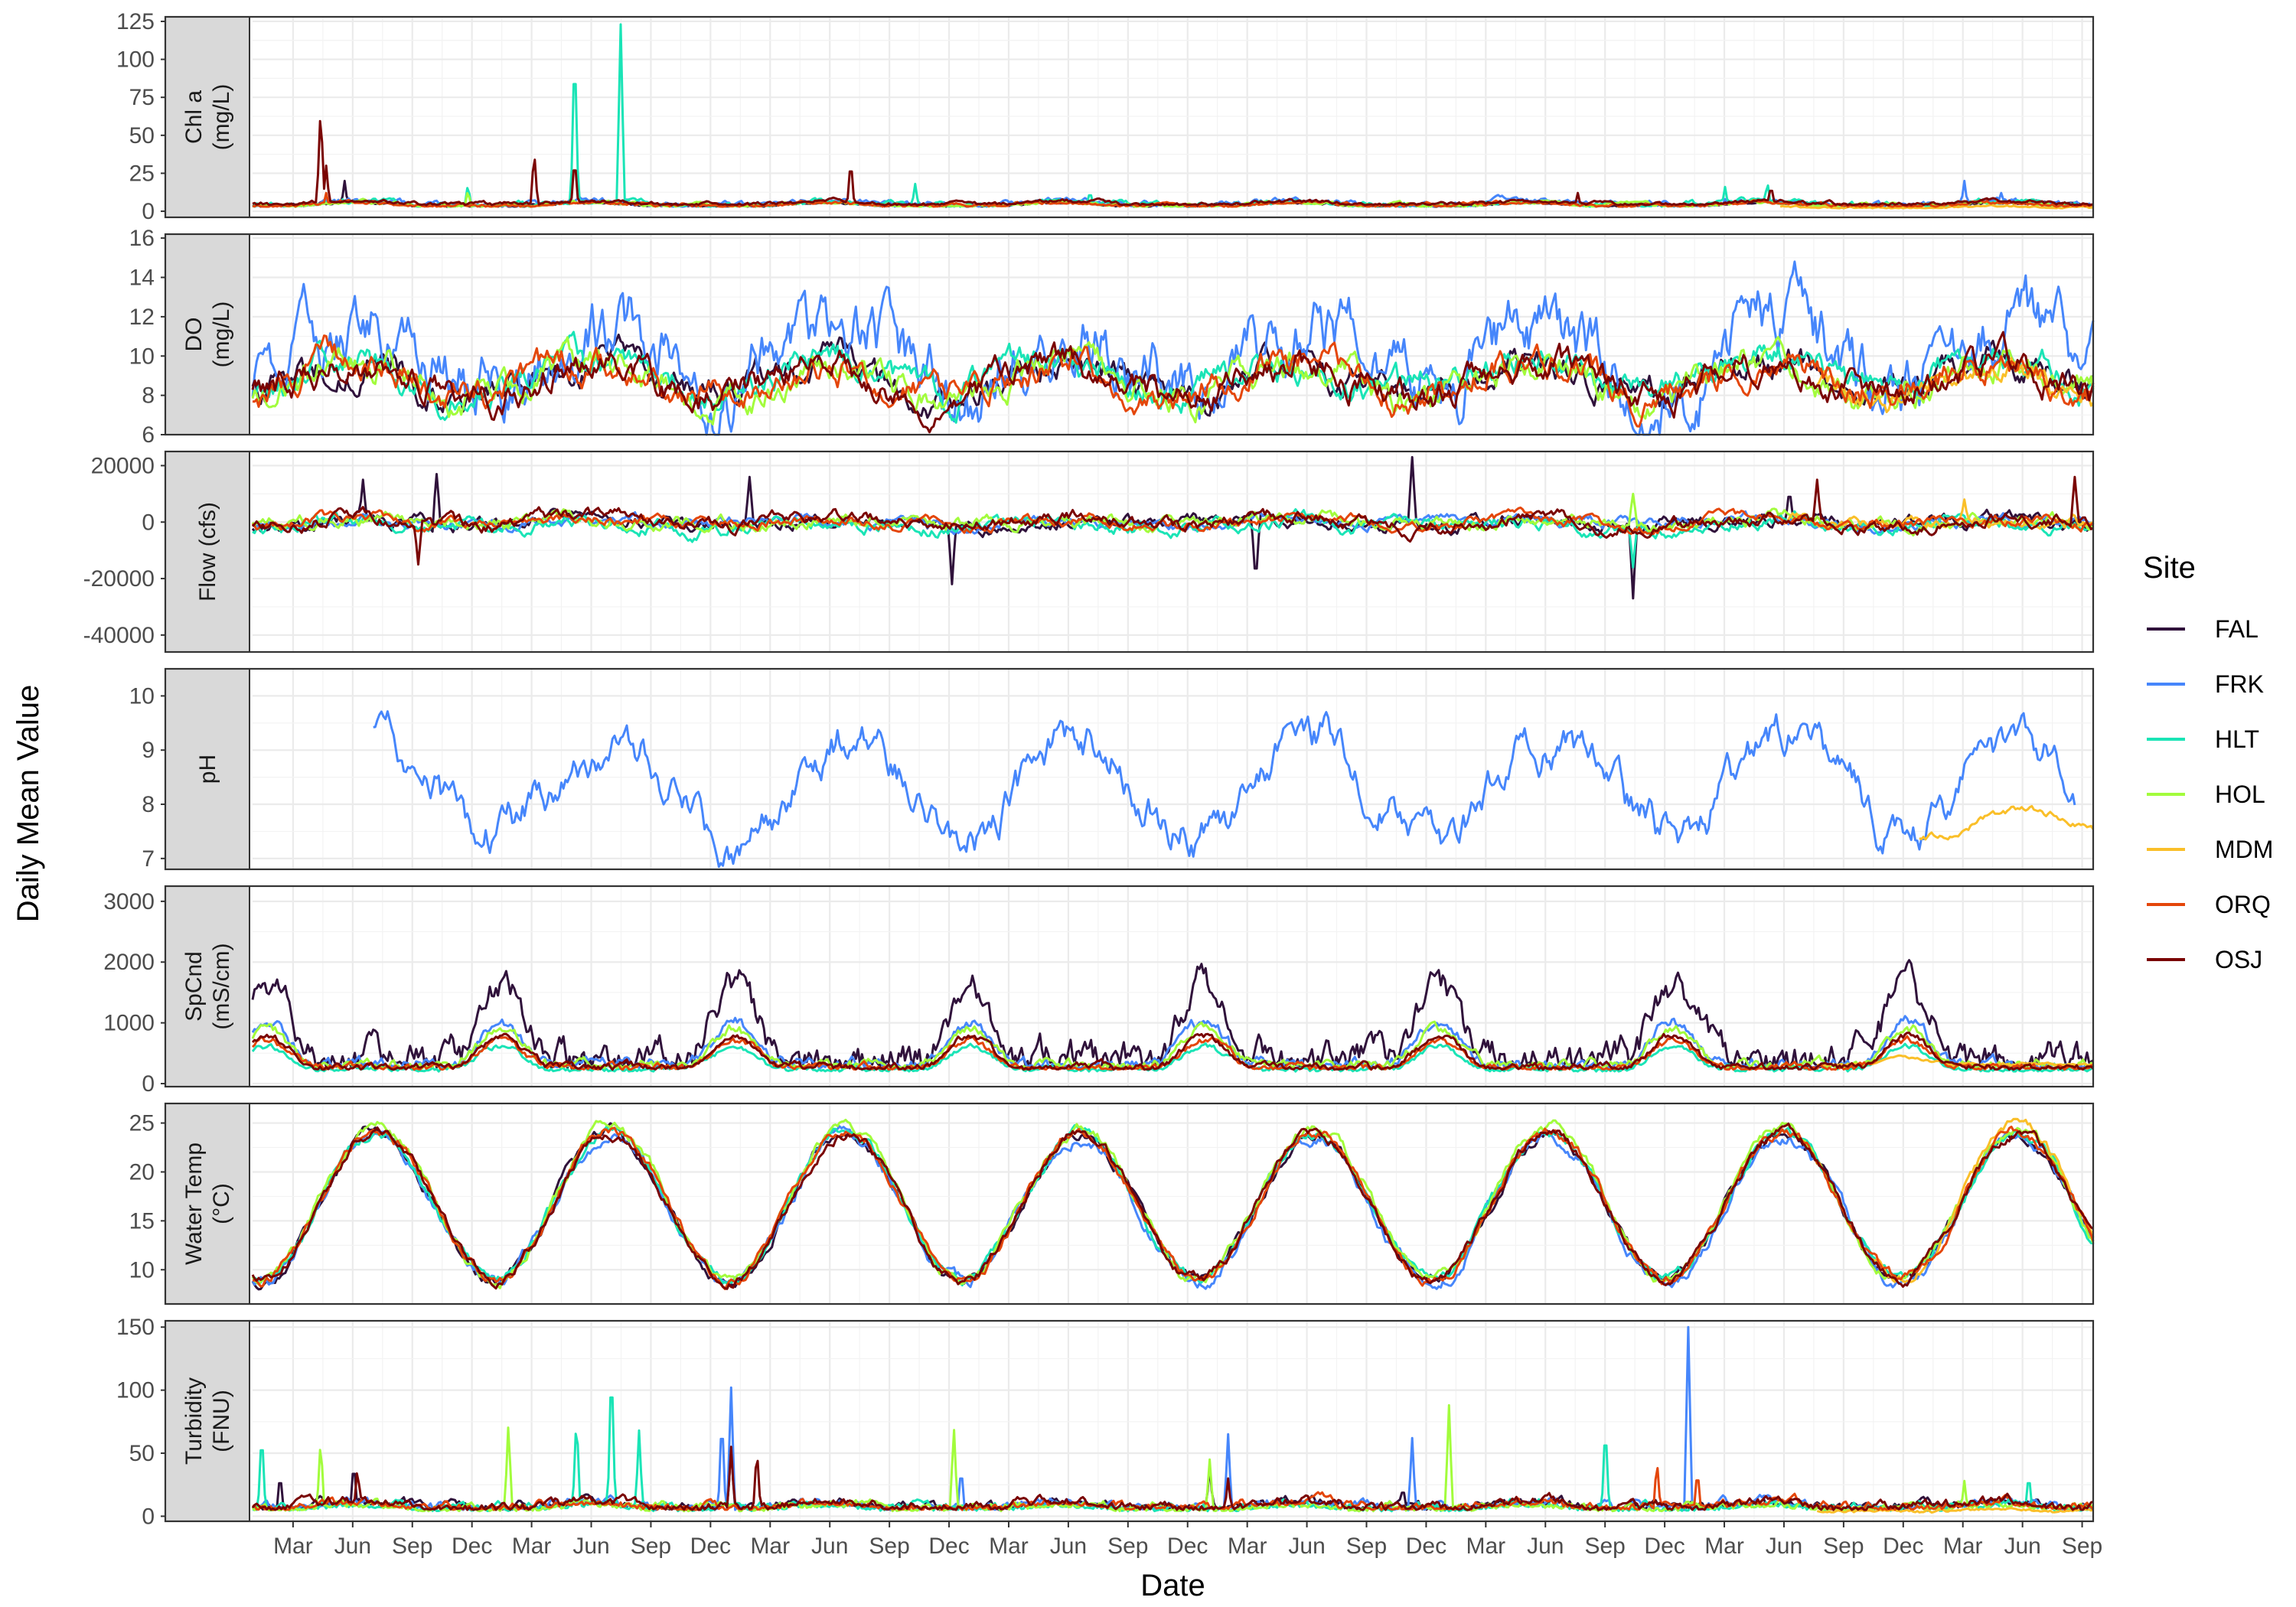 This screenshot has width=2296, height=1607. What do you see at coordinates (194, 335) in the screenshot?
I see `facet-strip-label: DO` at bounding box center [194, 335].